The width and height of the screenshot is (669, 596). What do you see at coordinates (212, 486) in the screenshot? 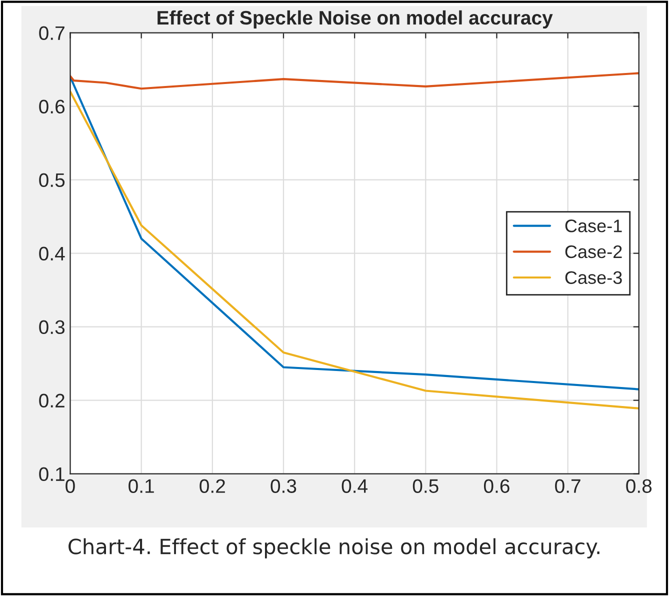
I see `x-tick-label: 0.2` at bounding box center [212, 486].